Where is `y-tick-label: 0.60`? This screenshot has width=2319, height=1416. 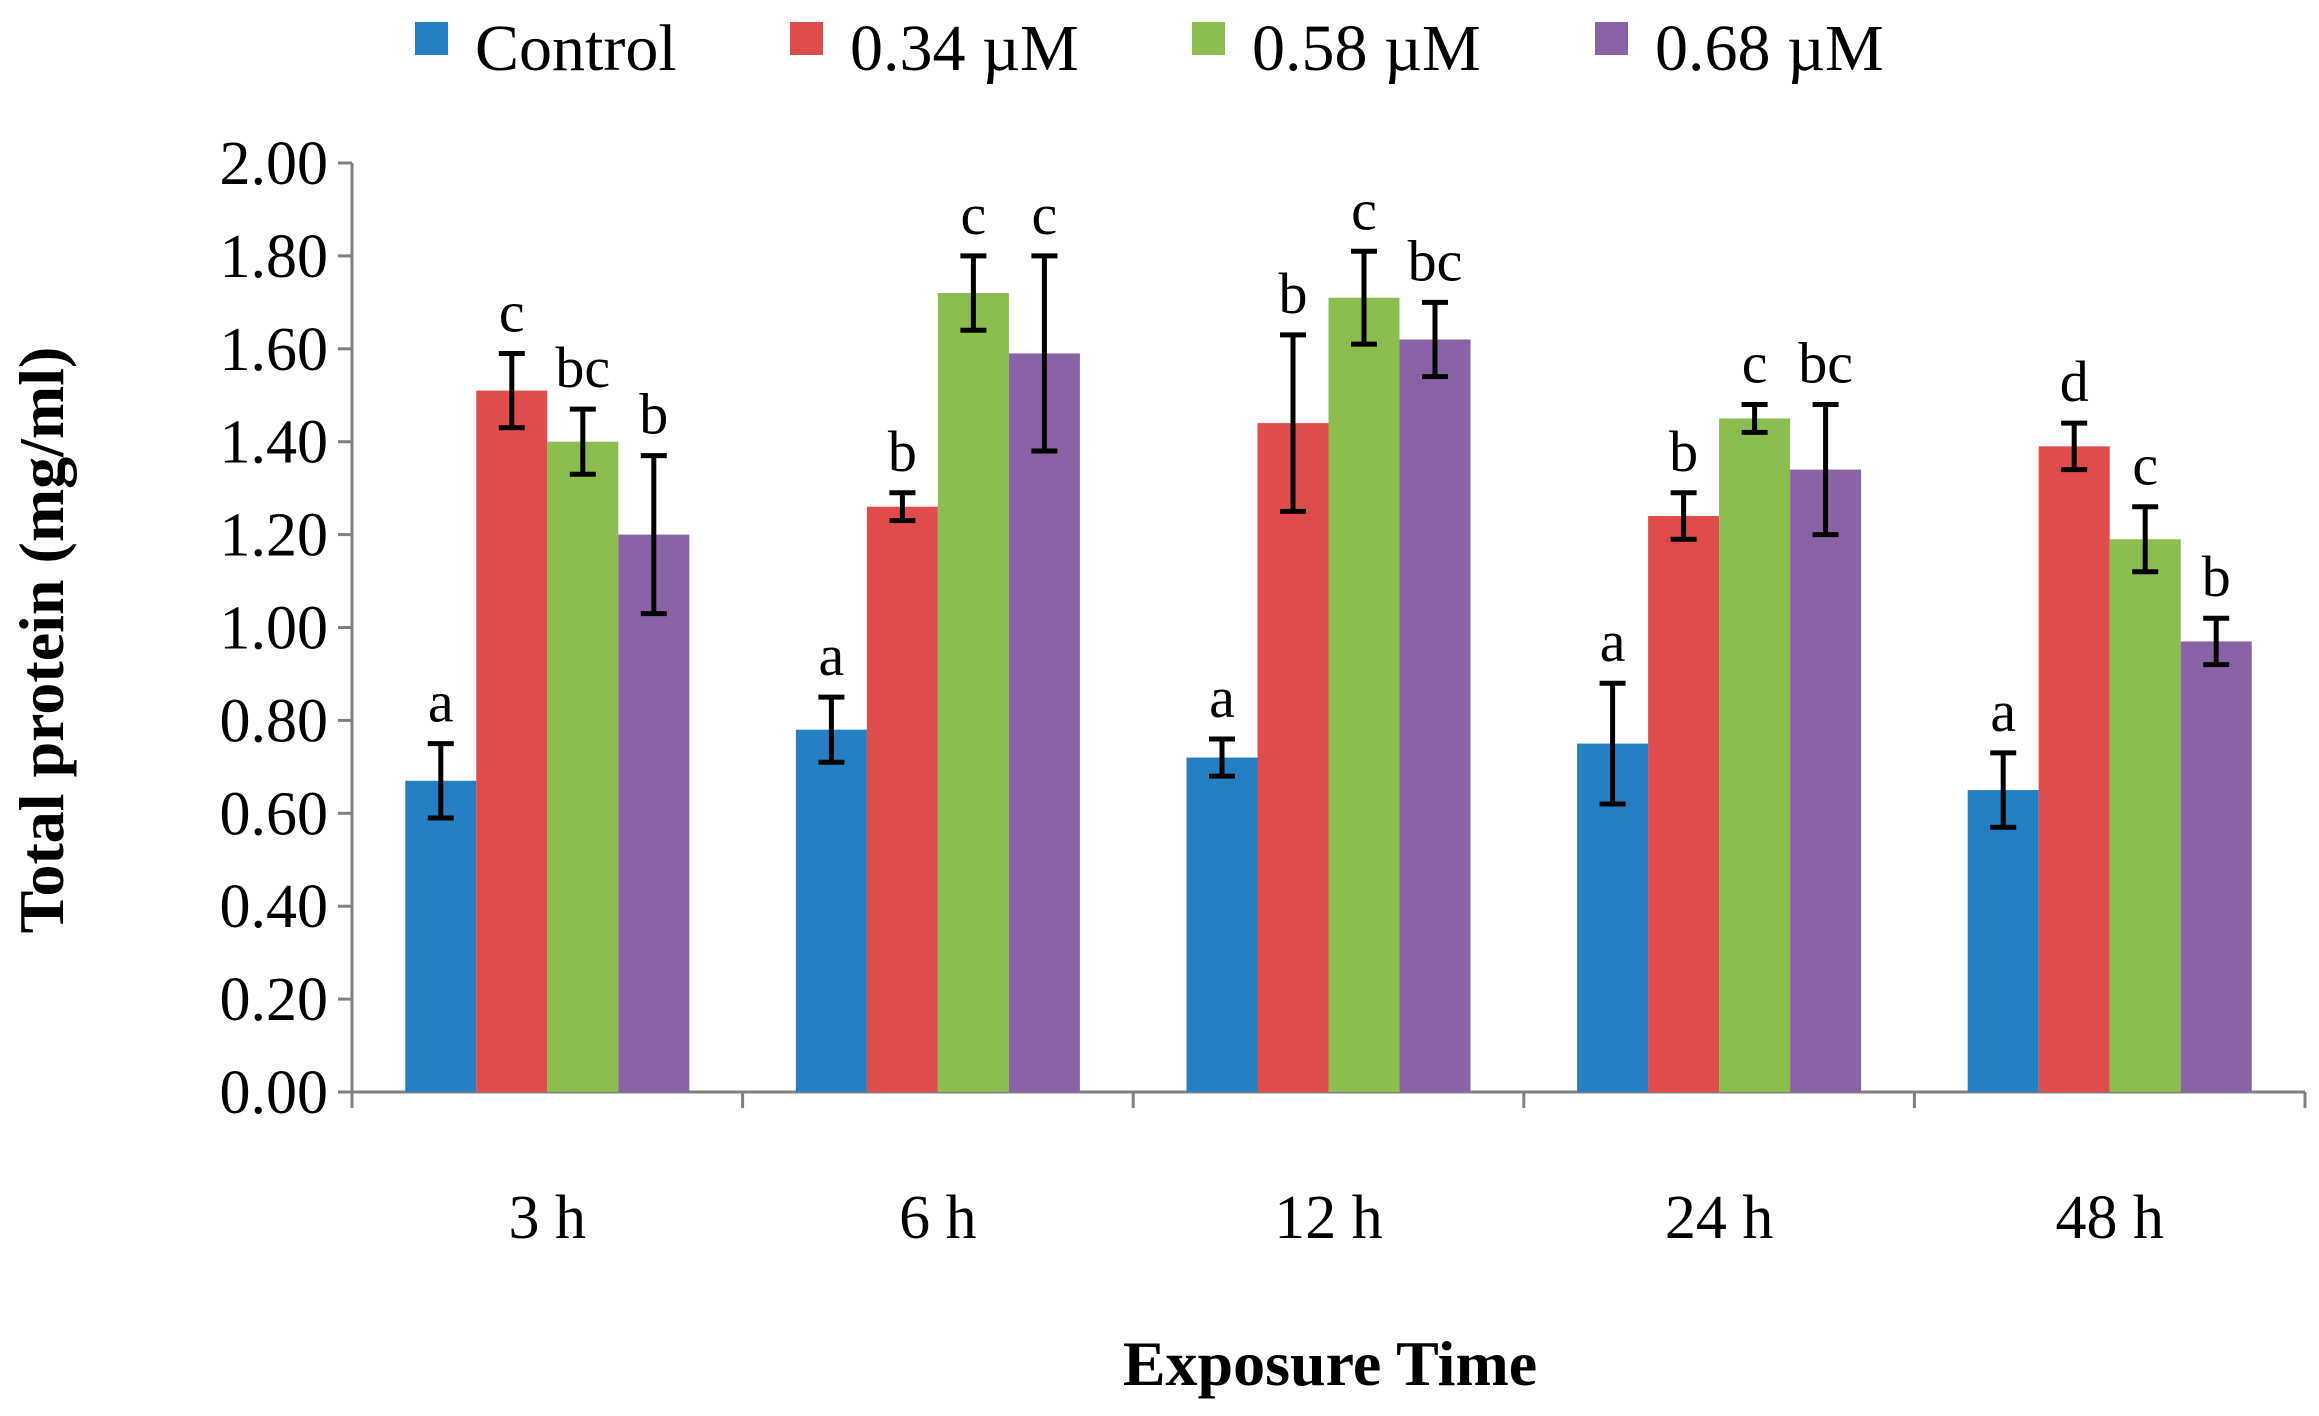 y-tick-label: 0.60 is located at coordinates (274, 814).